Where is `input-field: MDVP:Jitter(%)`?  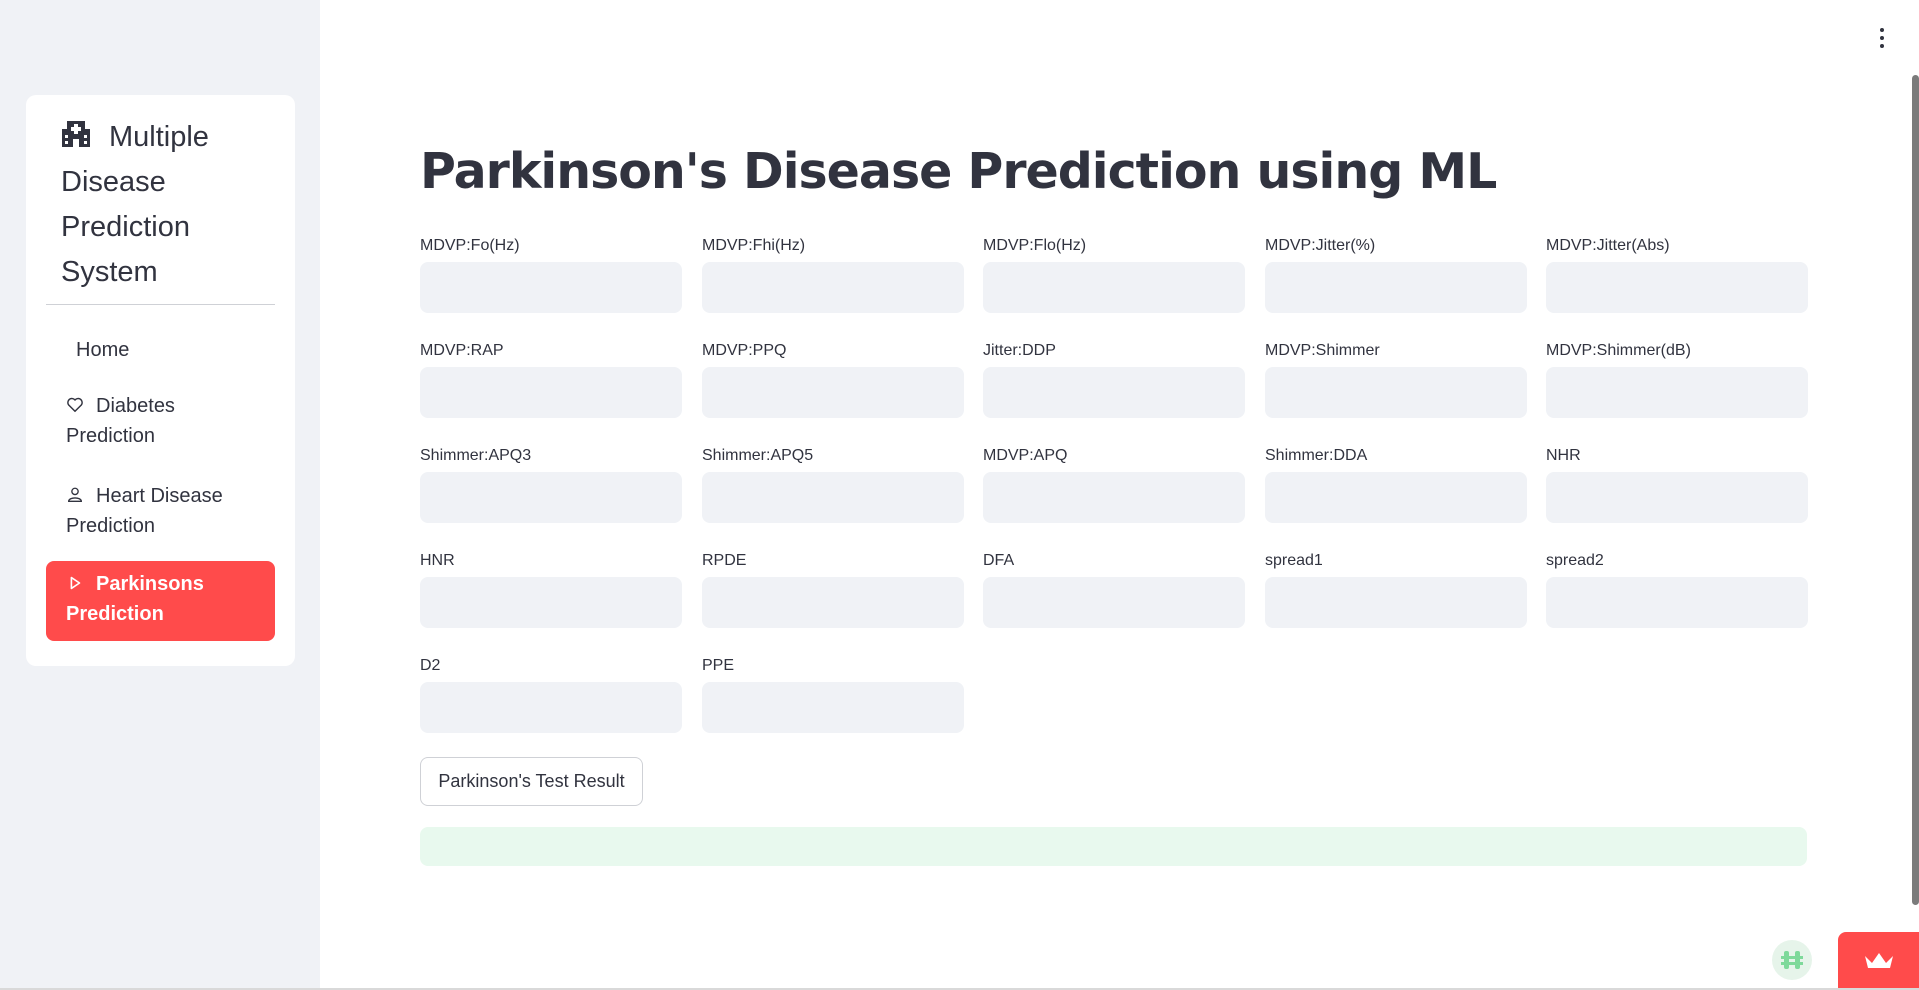 input-field: MDVP:Jitter(%) is located at coordinates (1396, 274).